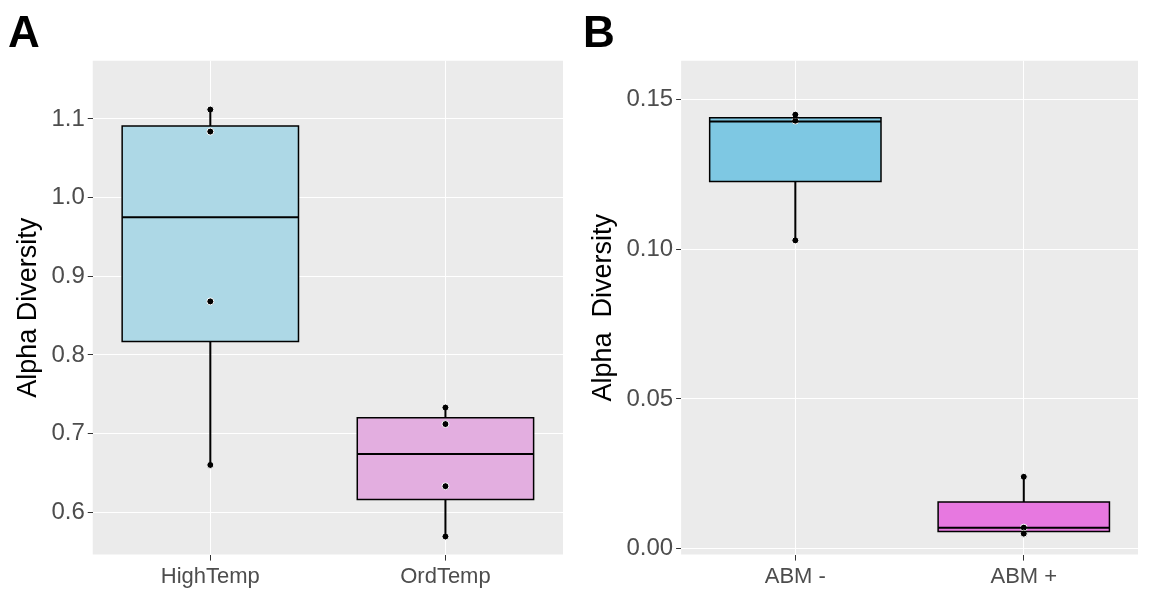 This screenshot has width=1153, height=597. Describe the element at coordinates (68, 353) in the screenshot. I see `y-tick-label: 0.8` at that location.